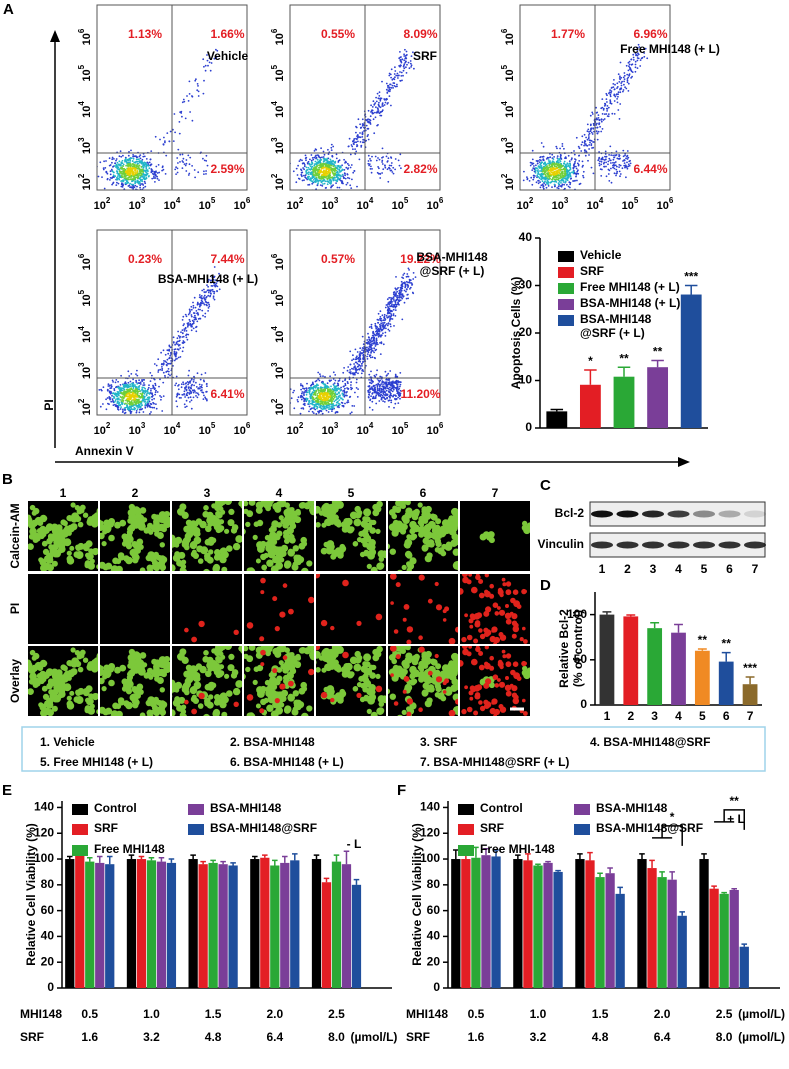 The width and height of the screenshot is (789, 1069). What do you see at coordinates (274, 103) in the screenshot?
I see `tick-exponent: 4` at bounding box center [274, 103].